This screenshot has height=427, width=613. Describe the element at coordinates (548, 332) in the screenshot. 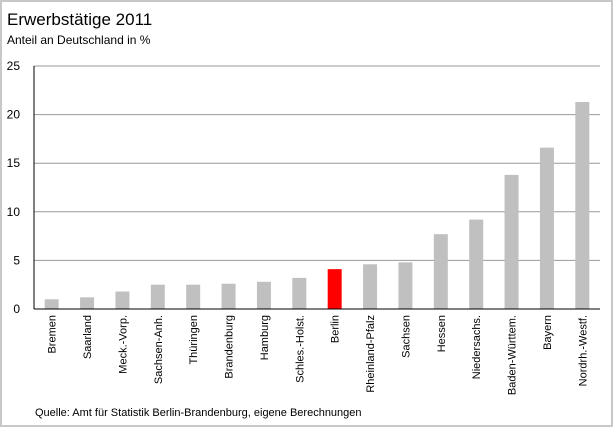

I see `x-tick-label: Bayern` at that location.